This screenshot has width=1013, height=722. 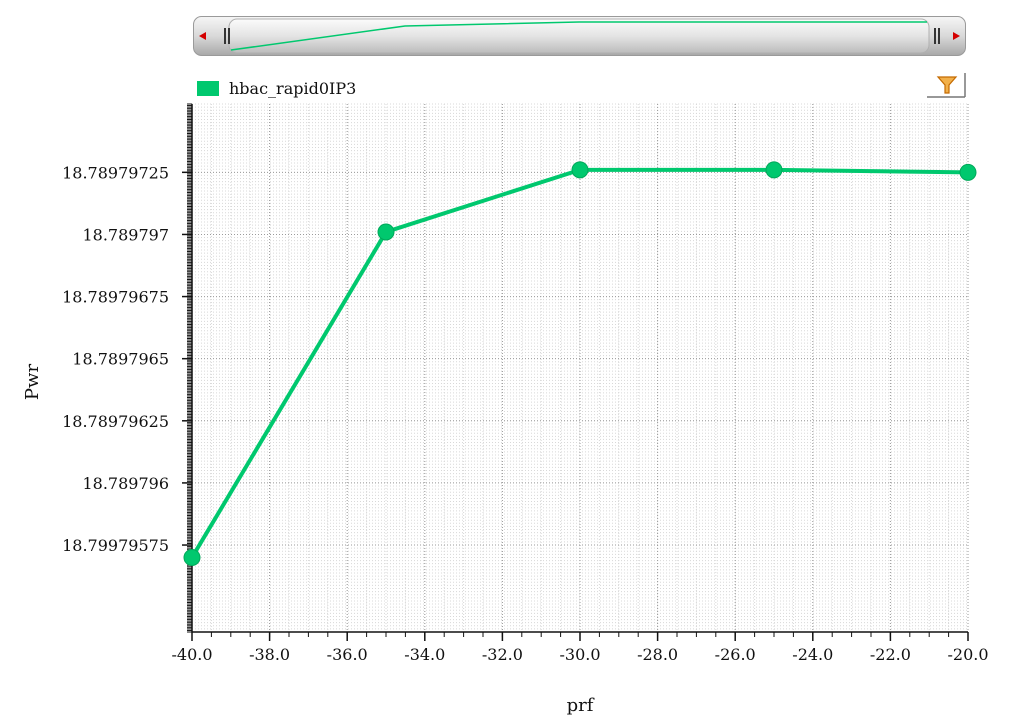 I want to click on overview-scroller, so click(x=579, y=36).